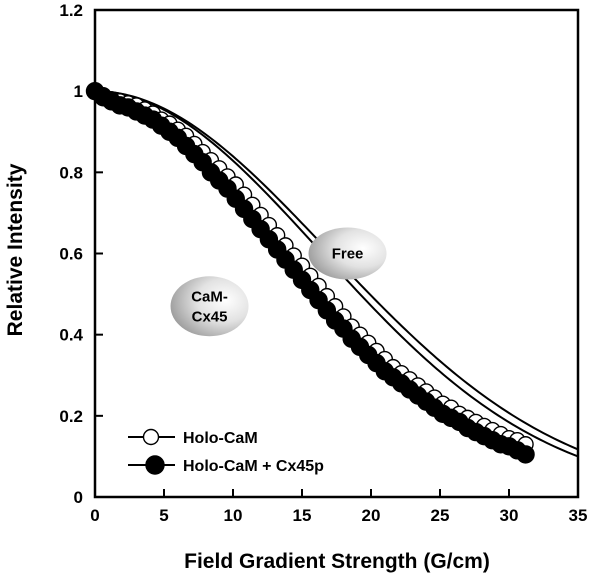 The width and height of the screenshot is (600, 586). What do you see at coordinates (78, 497) in the screenshot?
I see `y-tick-label: 0` at bounding box center [78, 497].